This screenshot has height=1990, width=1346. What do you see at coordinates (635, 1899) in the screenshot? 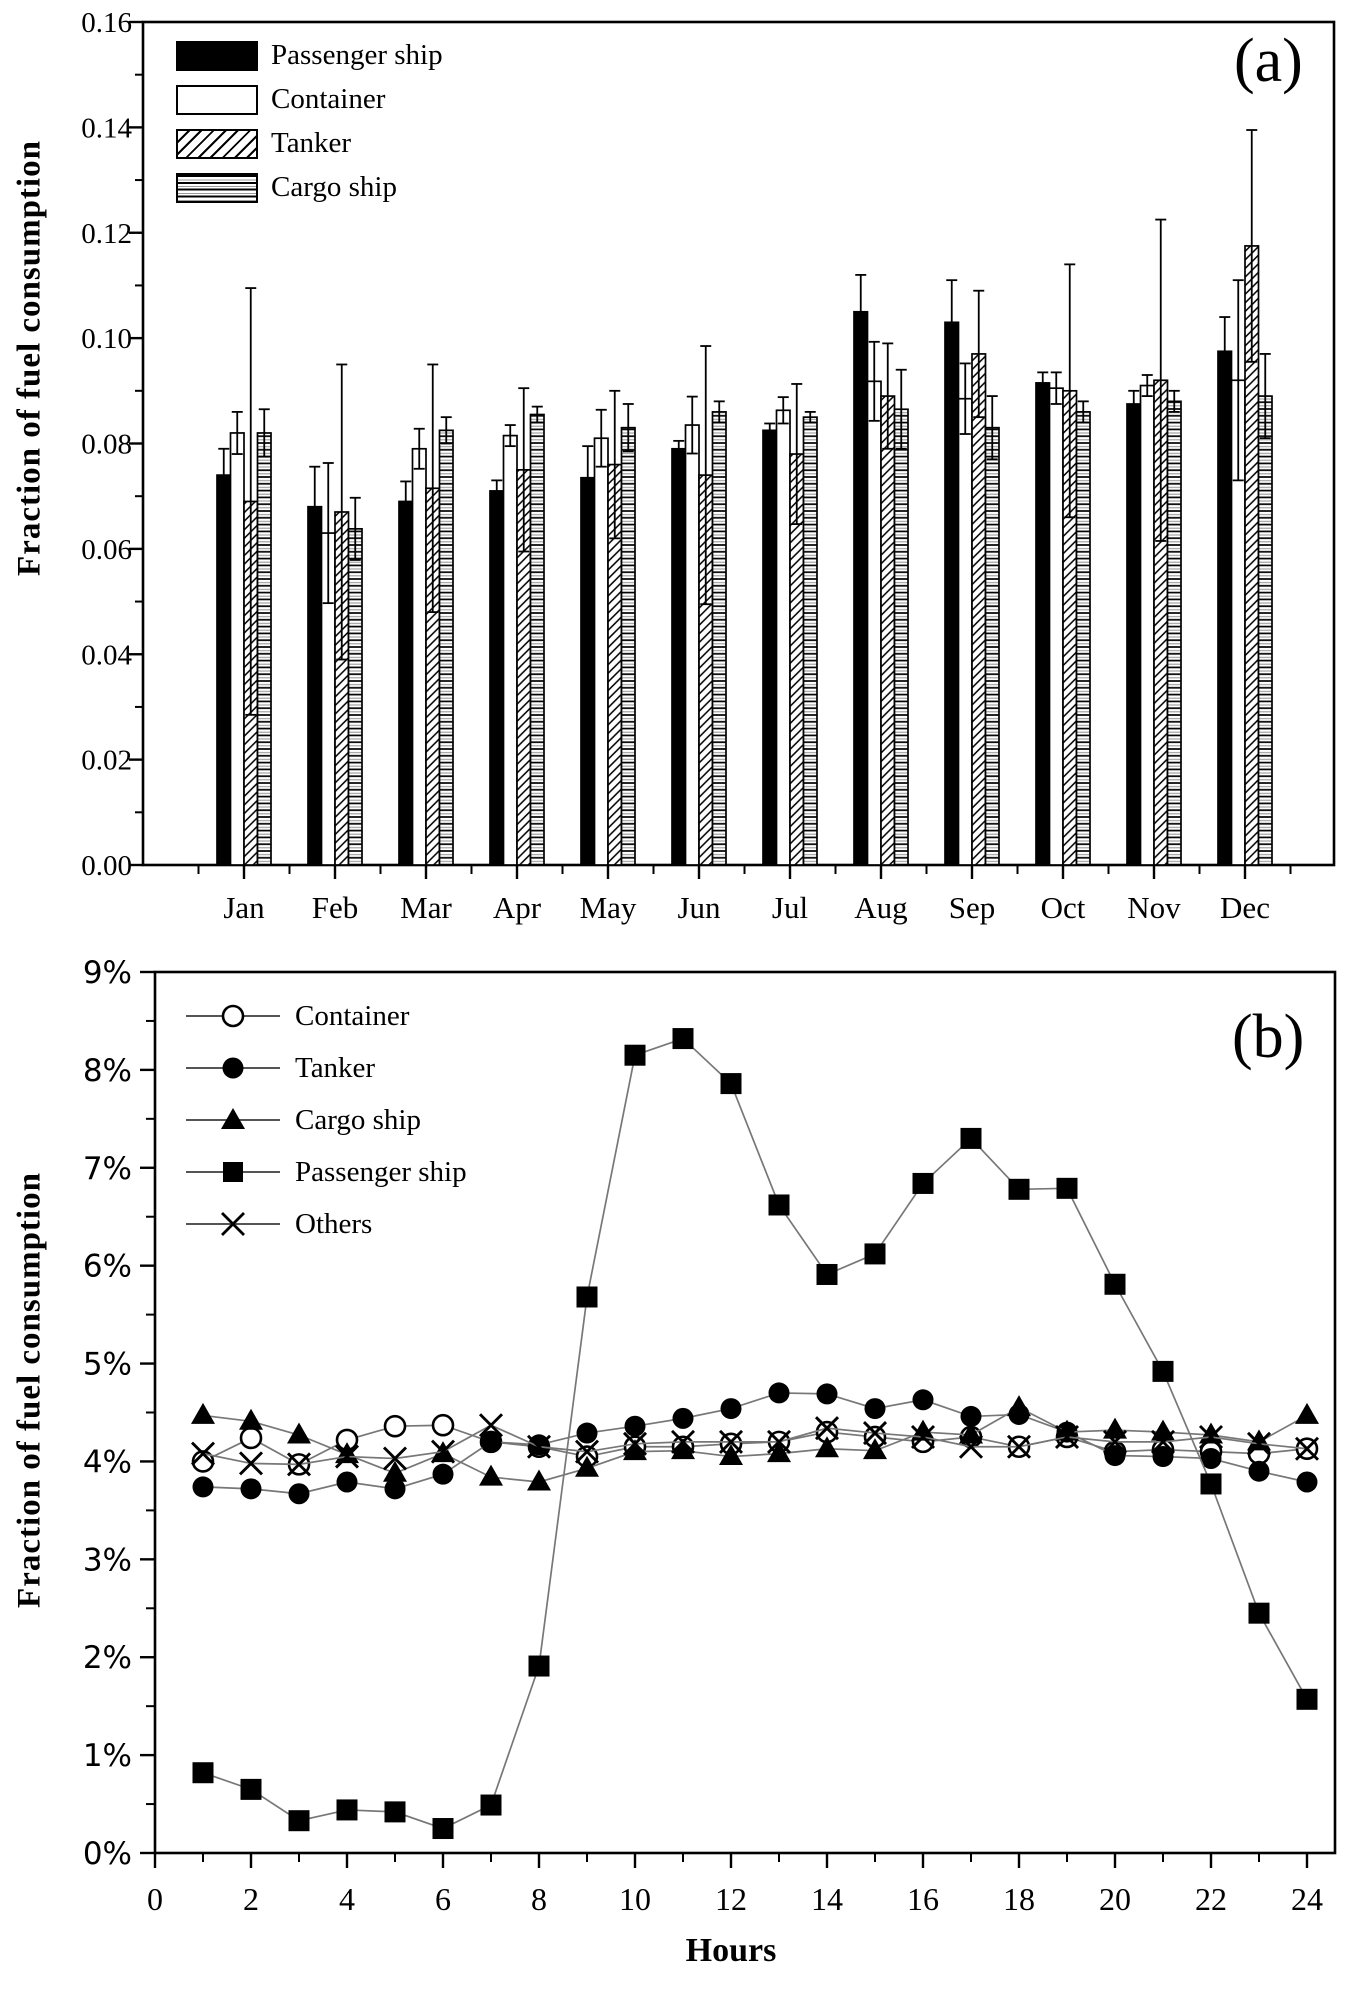
I see `svg-text: 10` at bounding box center [635, 1899].